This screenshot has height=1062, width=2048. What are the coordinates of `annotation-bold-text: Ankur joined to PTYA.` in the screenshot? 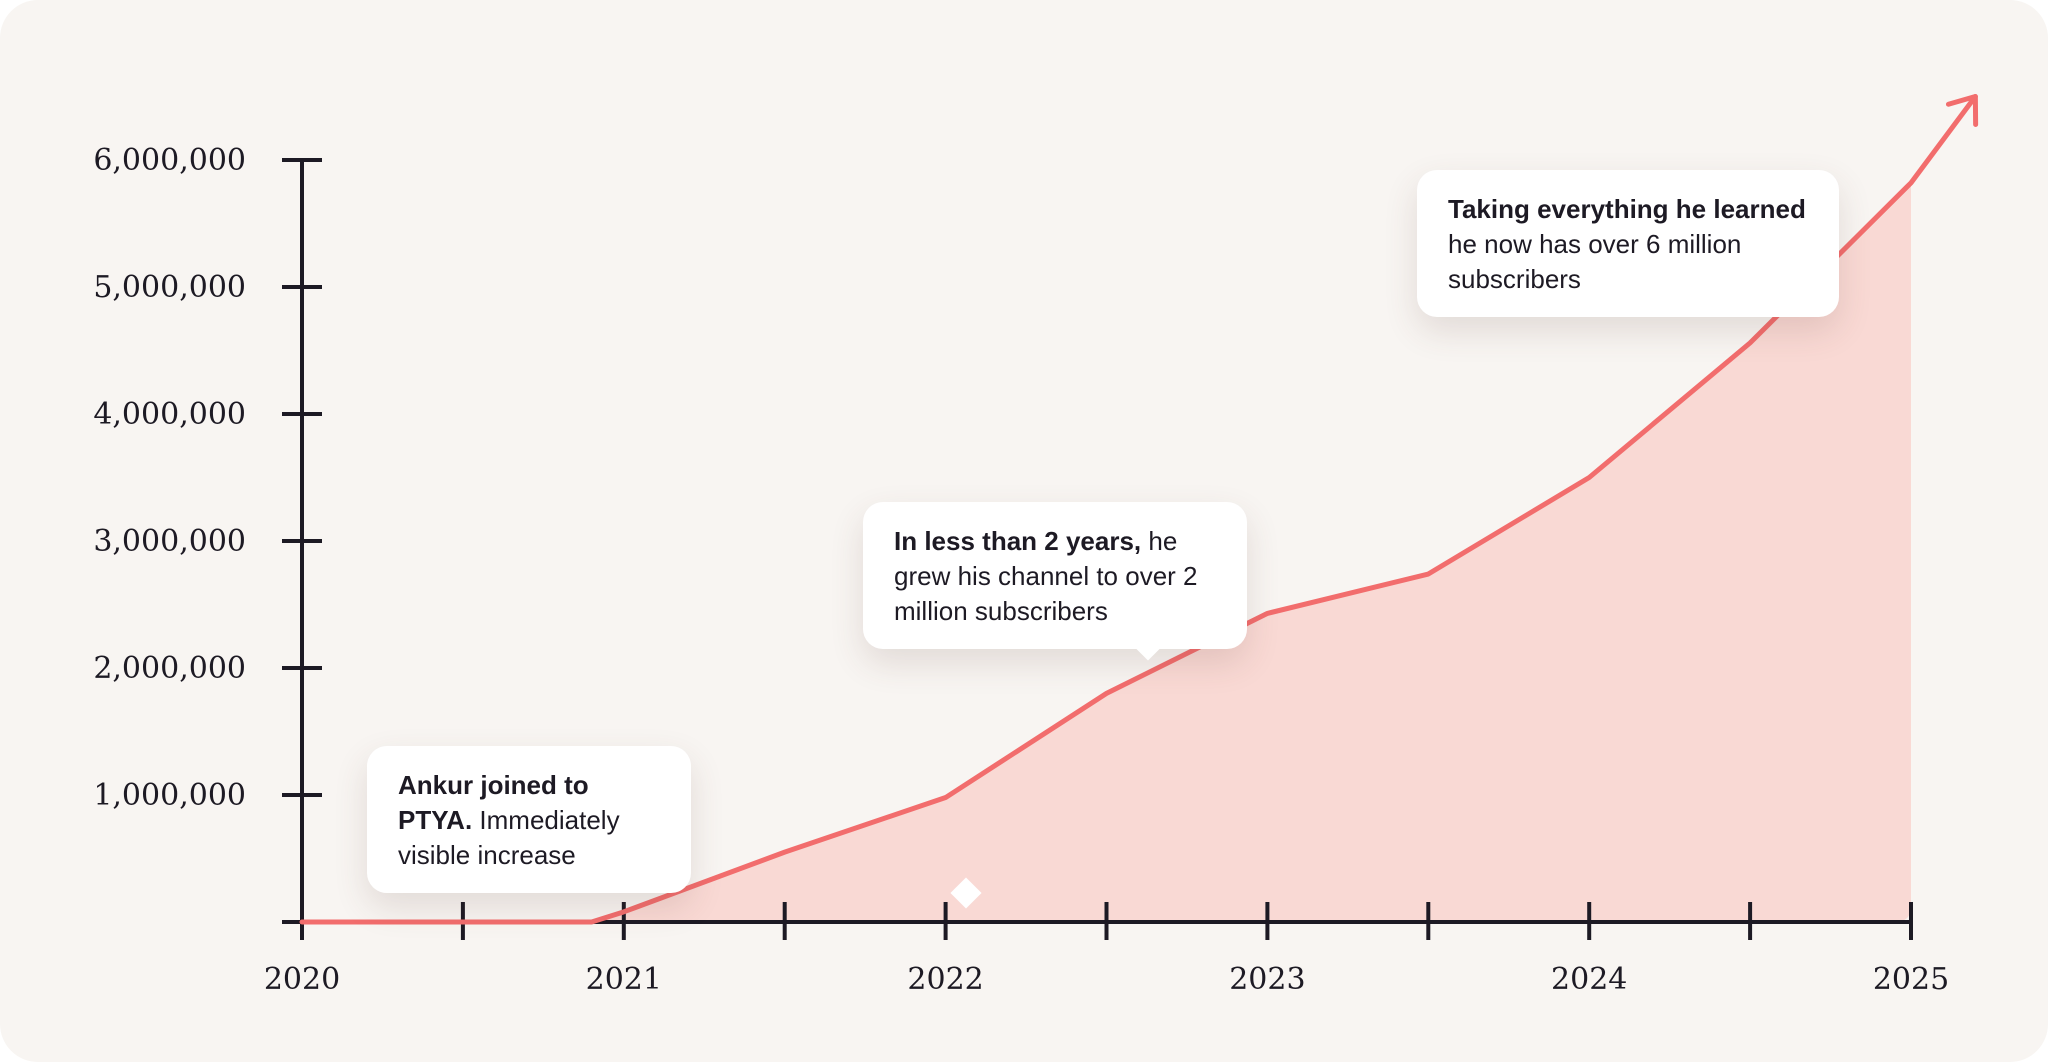 It's located at (493, 802).